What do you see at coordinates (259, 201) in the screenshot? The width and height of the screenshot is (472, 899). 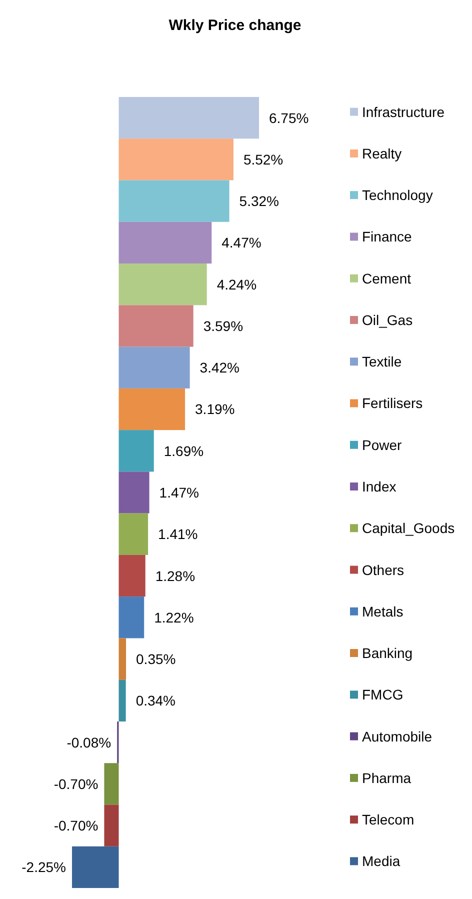 I see `data-label: 5.32%` at bounding box center [259, 201].